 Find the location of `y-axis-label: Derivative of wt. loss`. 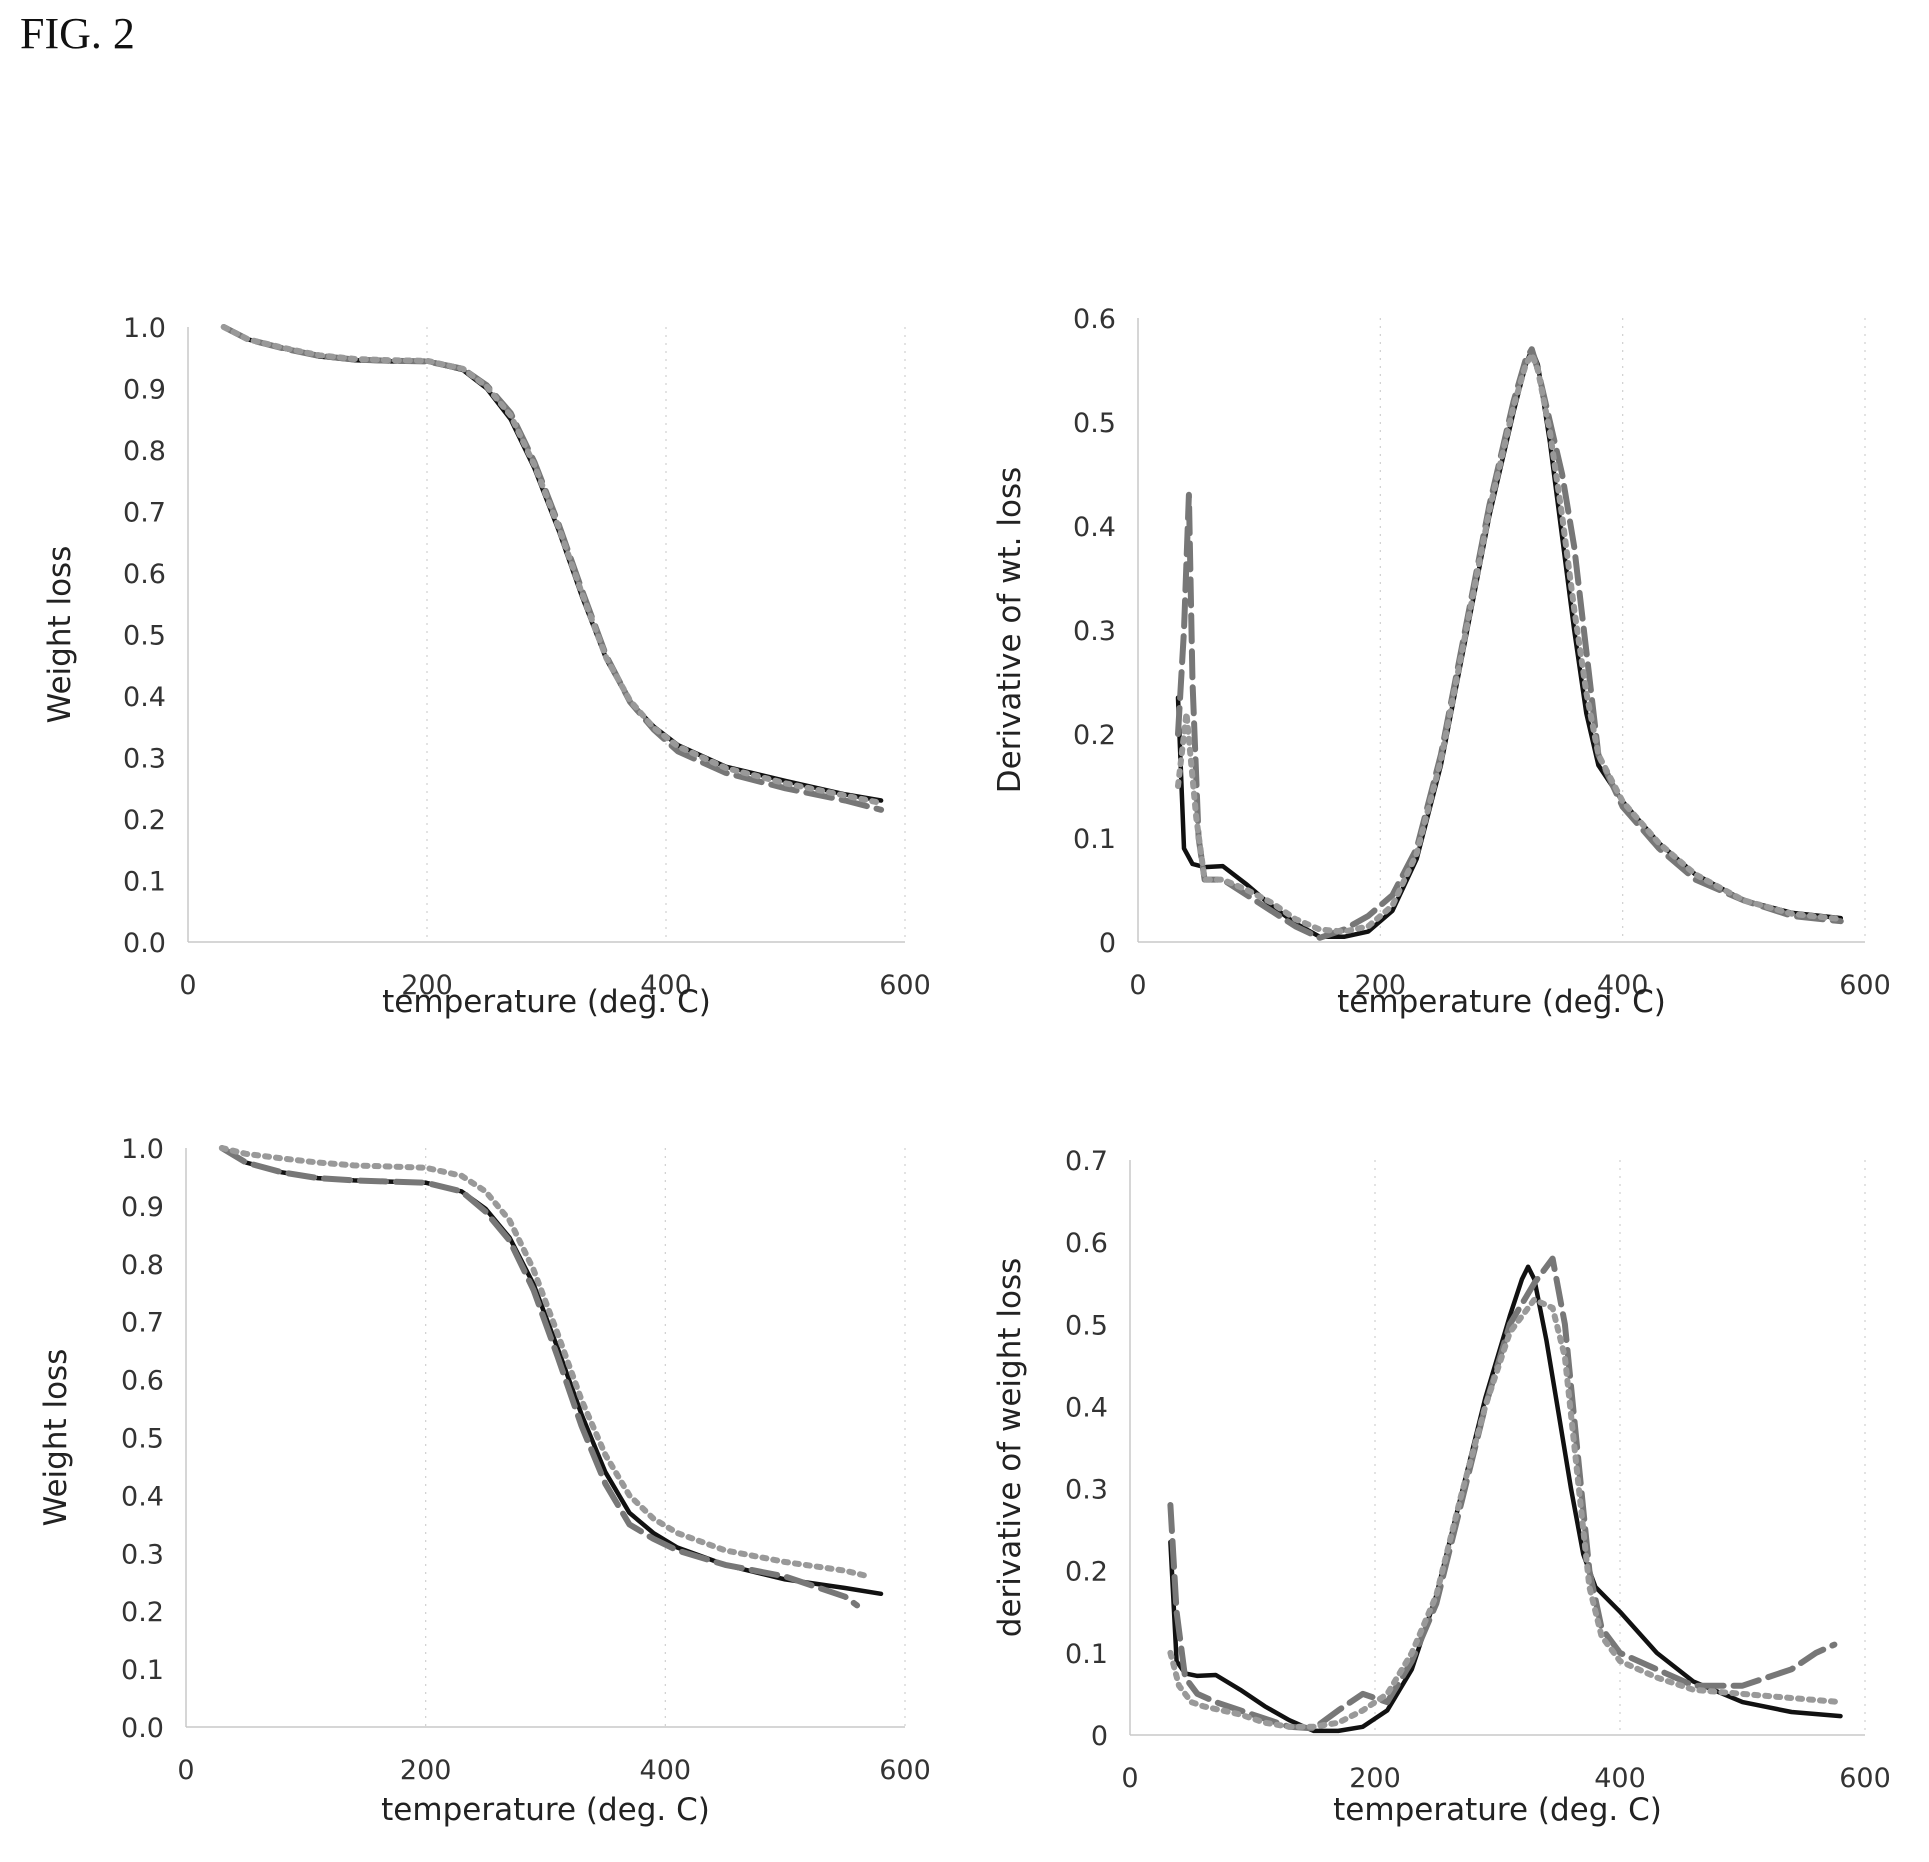

y-axis-label: Derivative of wt. loss is located at coordinates (1010, 630).